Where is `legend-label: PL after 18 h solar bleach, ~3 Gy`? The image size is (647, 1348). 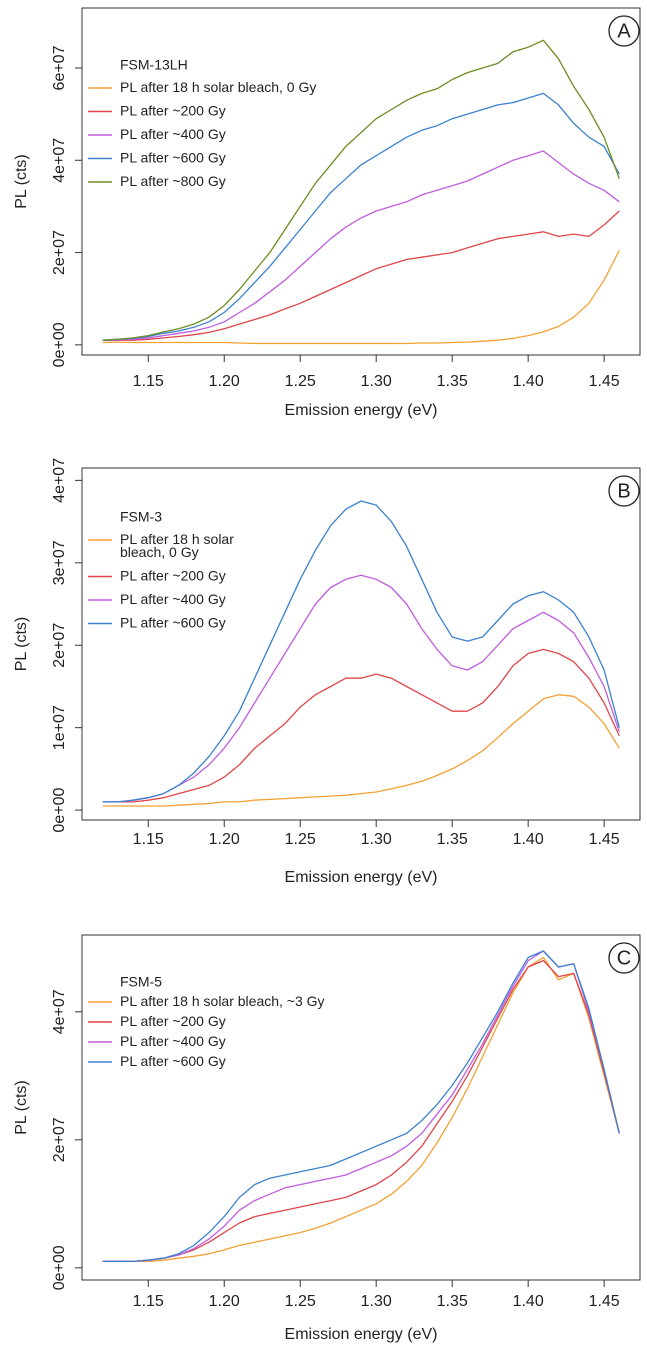
legend-label: PL after 18 h solar bleach, ~3 Gy is located at coordinates (222, 1001).